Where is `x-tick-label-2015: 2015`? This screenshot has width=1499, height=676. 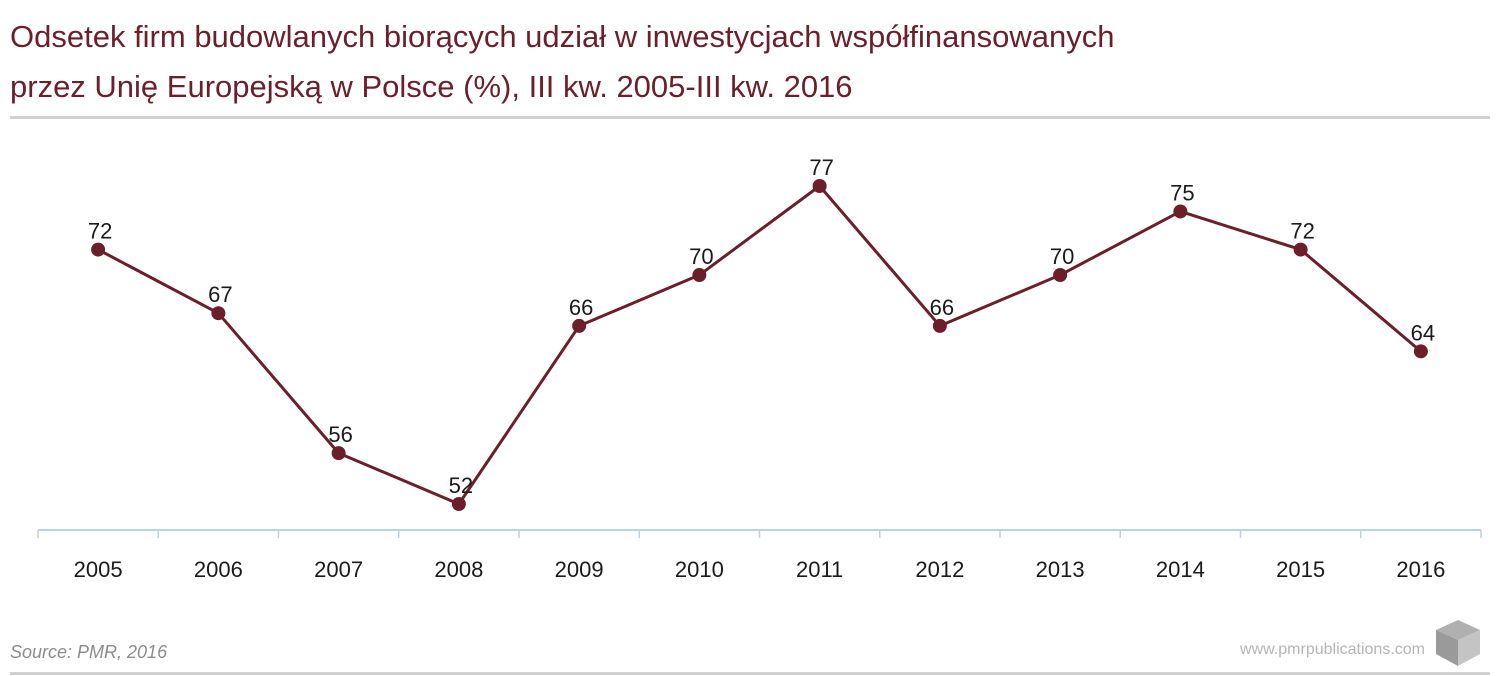
x-tick-label-2015: 2015 is located at coordinates (1300, 569).